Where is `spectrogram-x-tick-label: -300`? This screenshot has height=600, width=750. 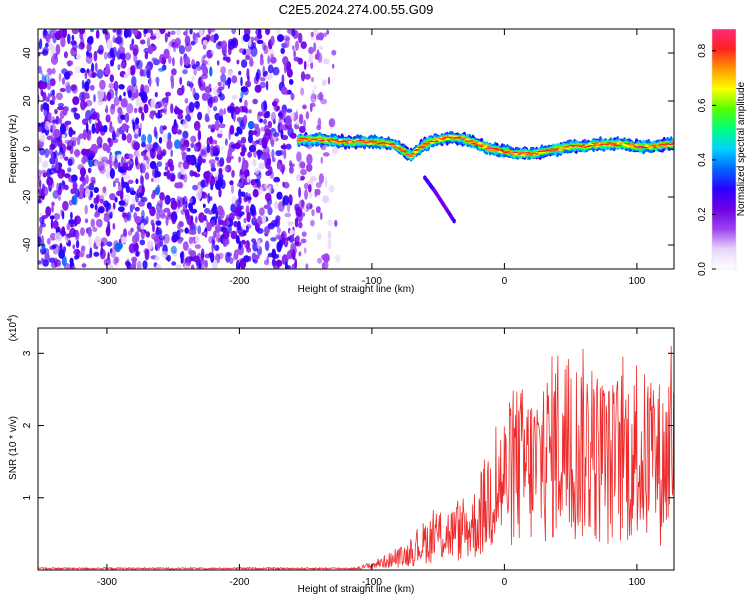
spectrogram-x-tick-label: -300 is located at coordinates (107, 281).